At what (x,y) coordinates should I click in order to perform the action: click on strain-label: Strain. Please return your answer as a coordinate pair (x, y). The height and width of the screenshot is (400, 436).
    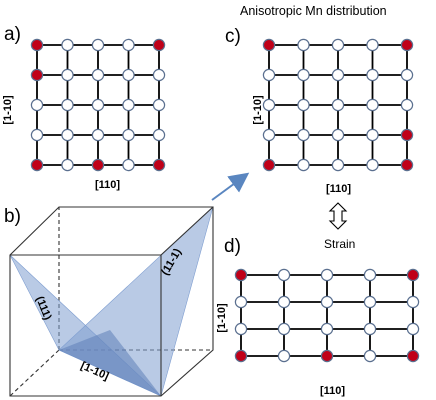
    Looking at the image, I should click on (339, 244).